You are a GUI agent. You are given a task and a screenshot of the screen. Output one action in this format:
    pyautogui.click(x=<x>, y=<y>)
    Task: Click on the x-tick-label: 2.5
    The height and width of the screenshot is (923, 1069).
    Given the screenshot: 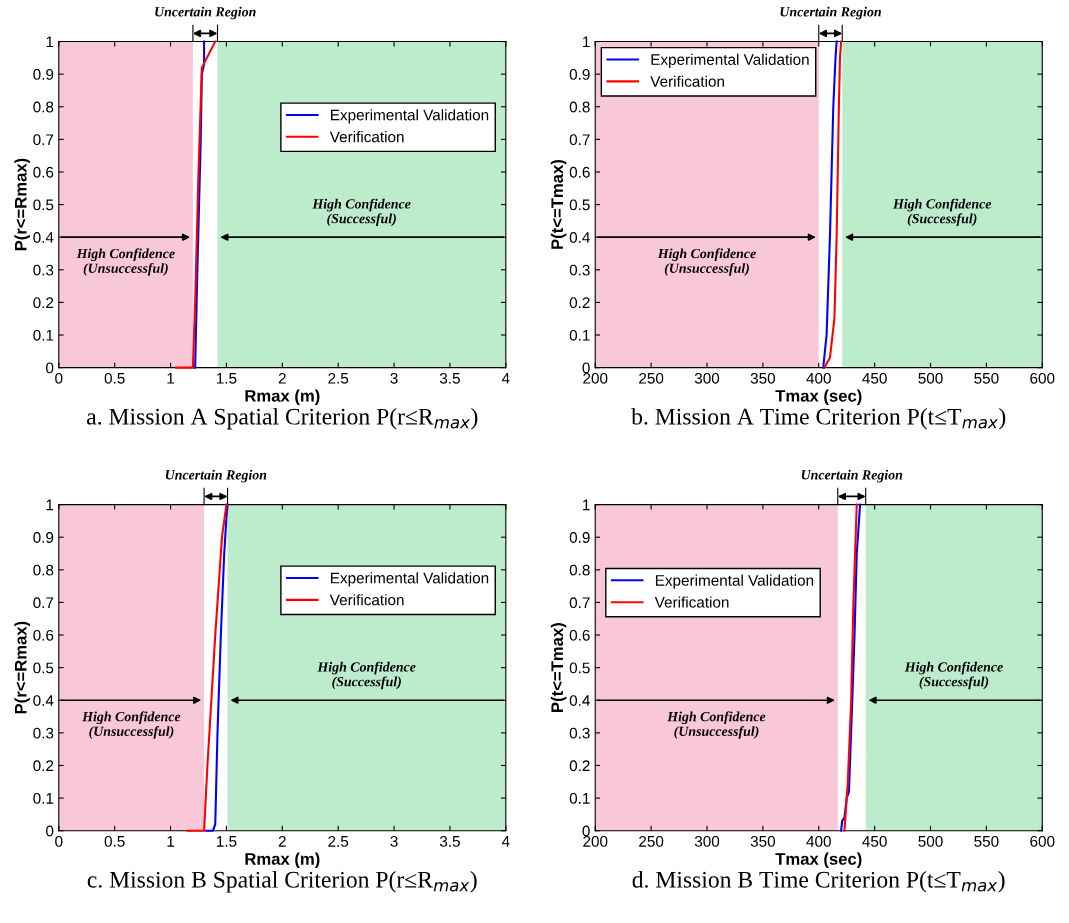 What is the action you would take?
    pyautogui.click(x=338, y=378)
    